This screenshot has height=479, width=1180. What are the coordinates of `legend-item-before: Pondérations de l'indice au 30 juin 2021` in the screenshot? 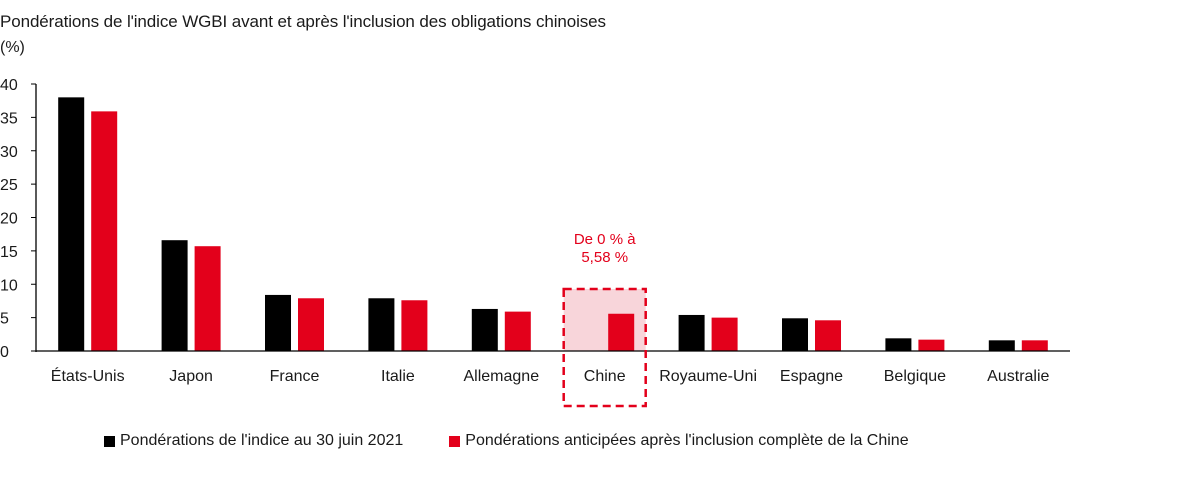 It's located at (253, 441).